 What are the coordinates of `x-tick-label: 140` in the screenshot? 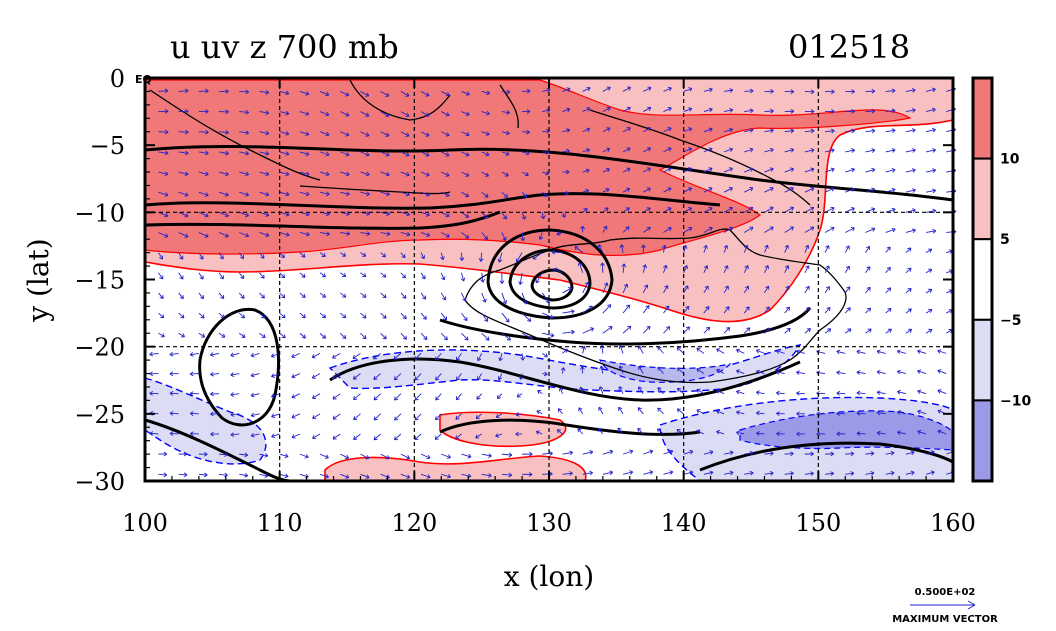 It's located at (684, 523).